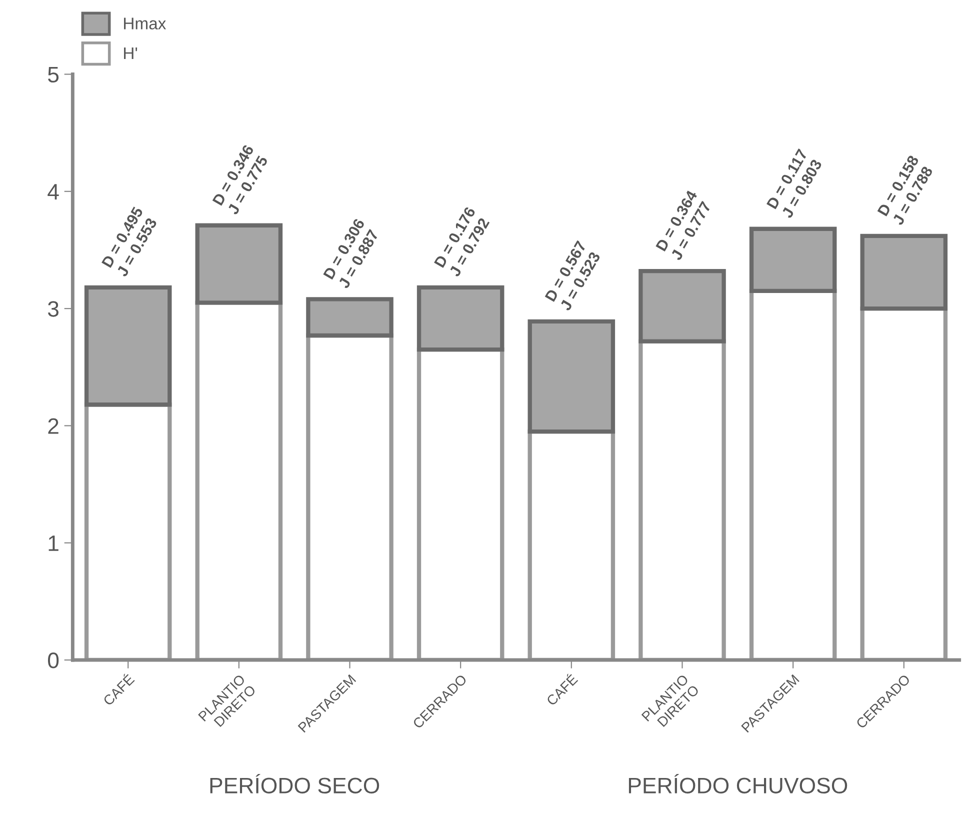 The height and width of the screenshot is (825, 969). I want to click on y-tick-label: 2, so click(53, 426).